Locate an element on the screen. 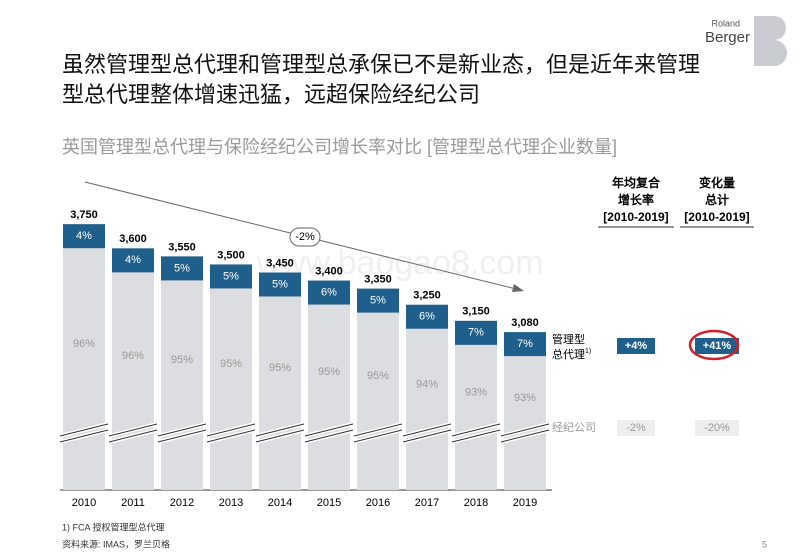 This screenshot has width=800, height=554. page-number: 5 is located at coordinates (764, 544).